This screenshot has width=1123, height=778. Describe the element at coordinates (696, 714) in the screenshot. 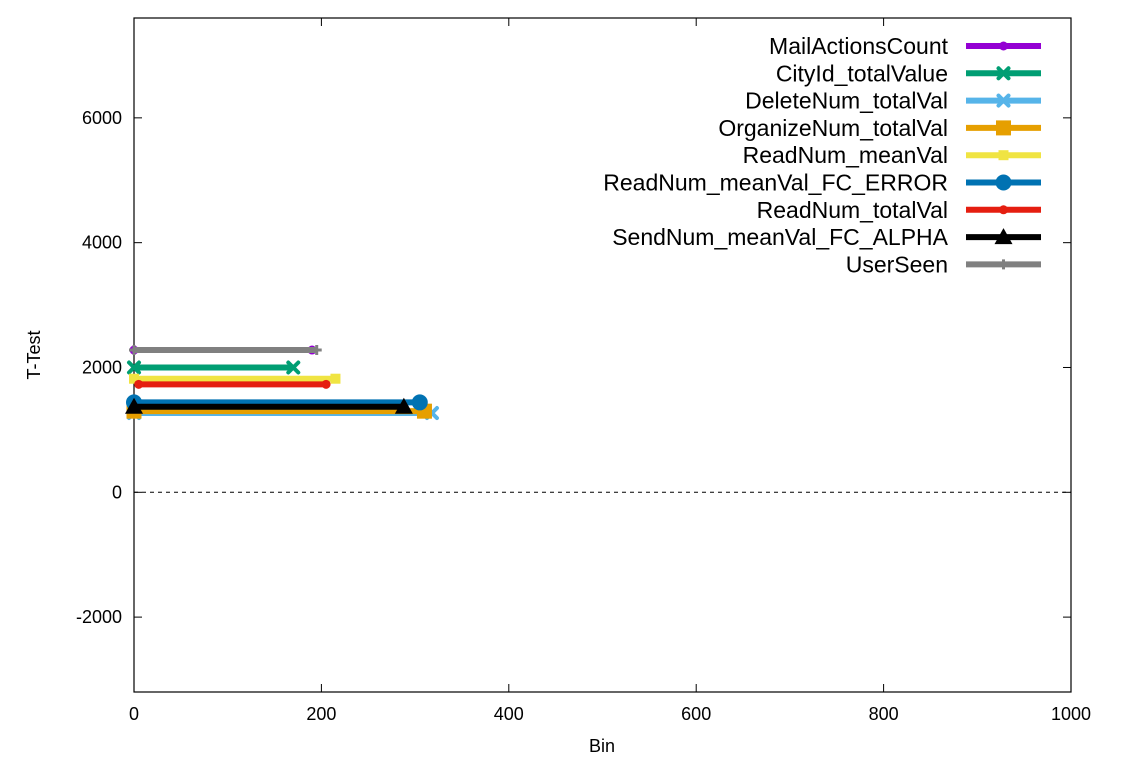

I see `x-tick-label: 600` at that location.